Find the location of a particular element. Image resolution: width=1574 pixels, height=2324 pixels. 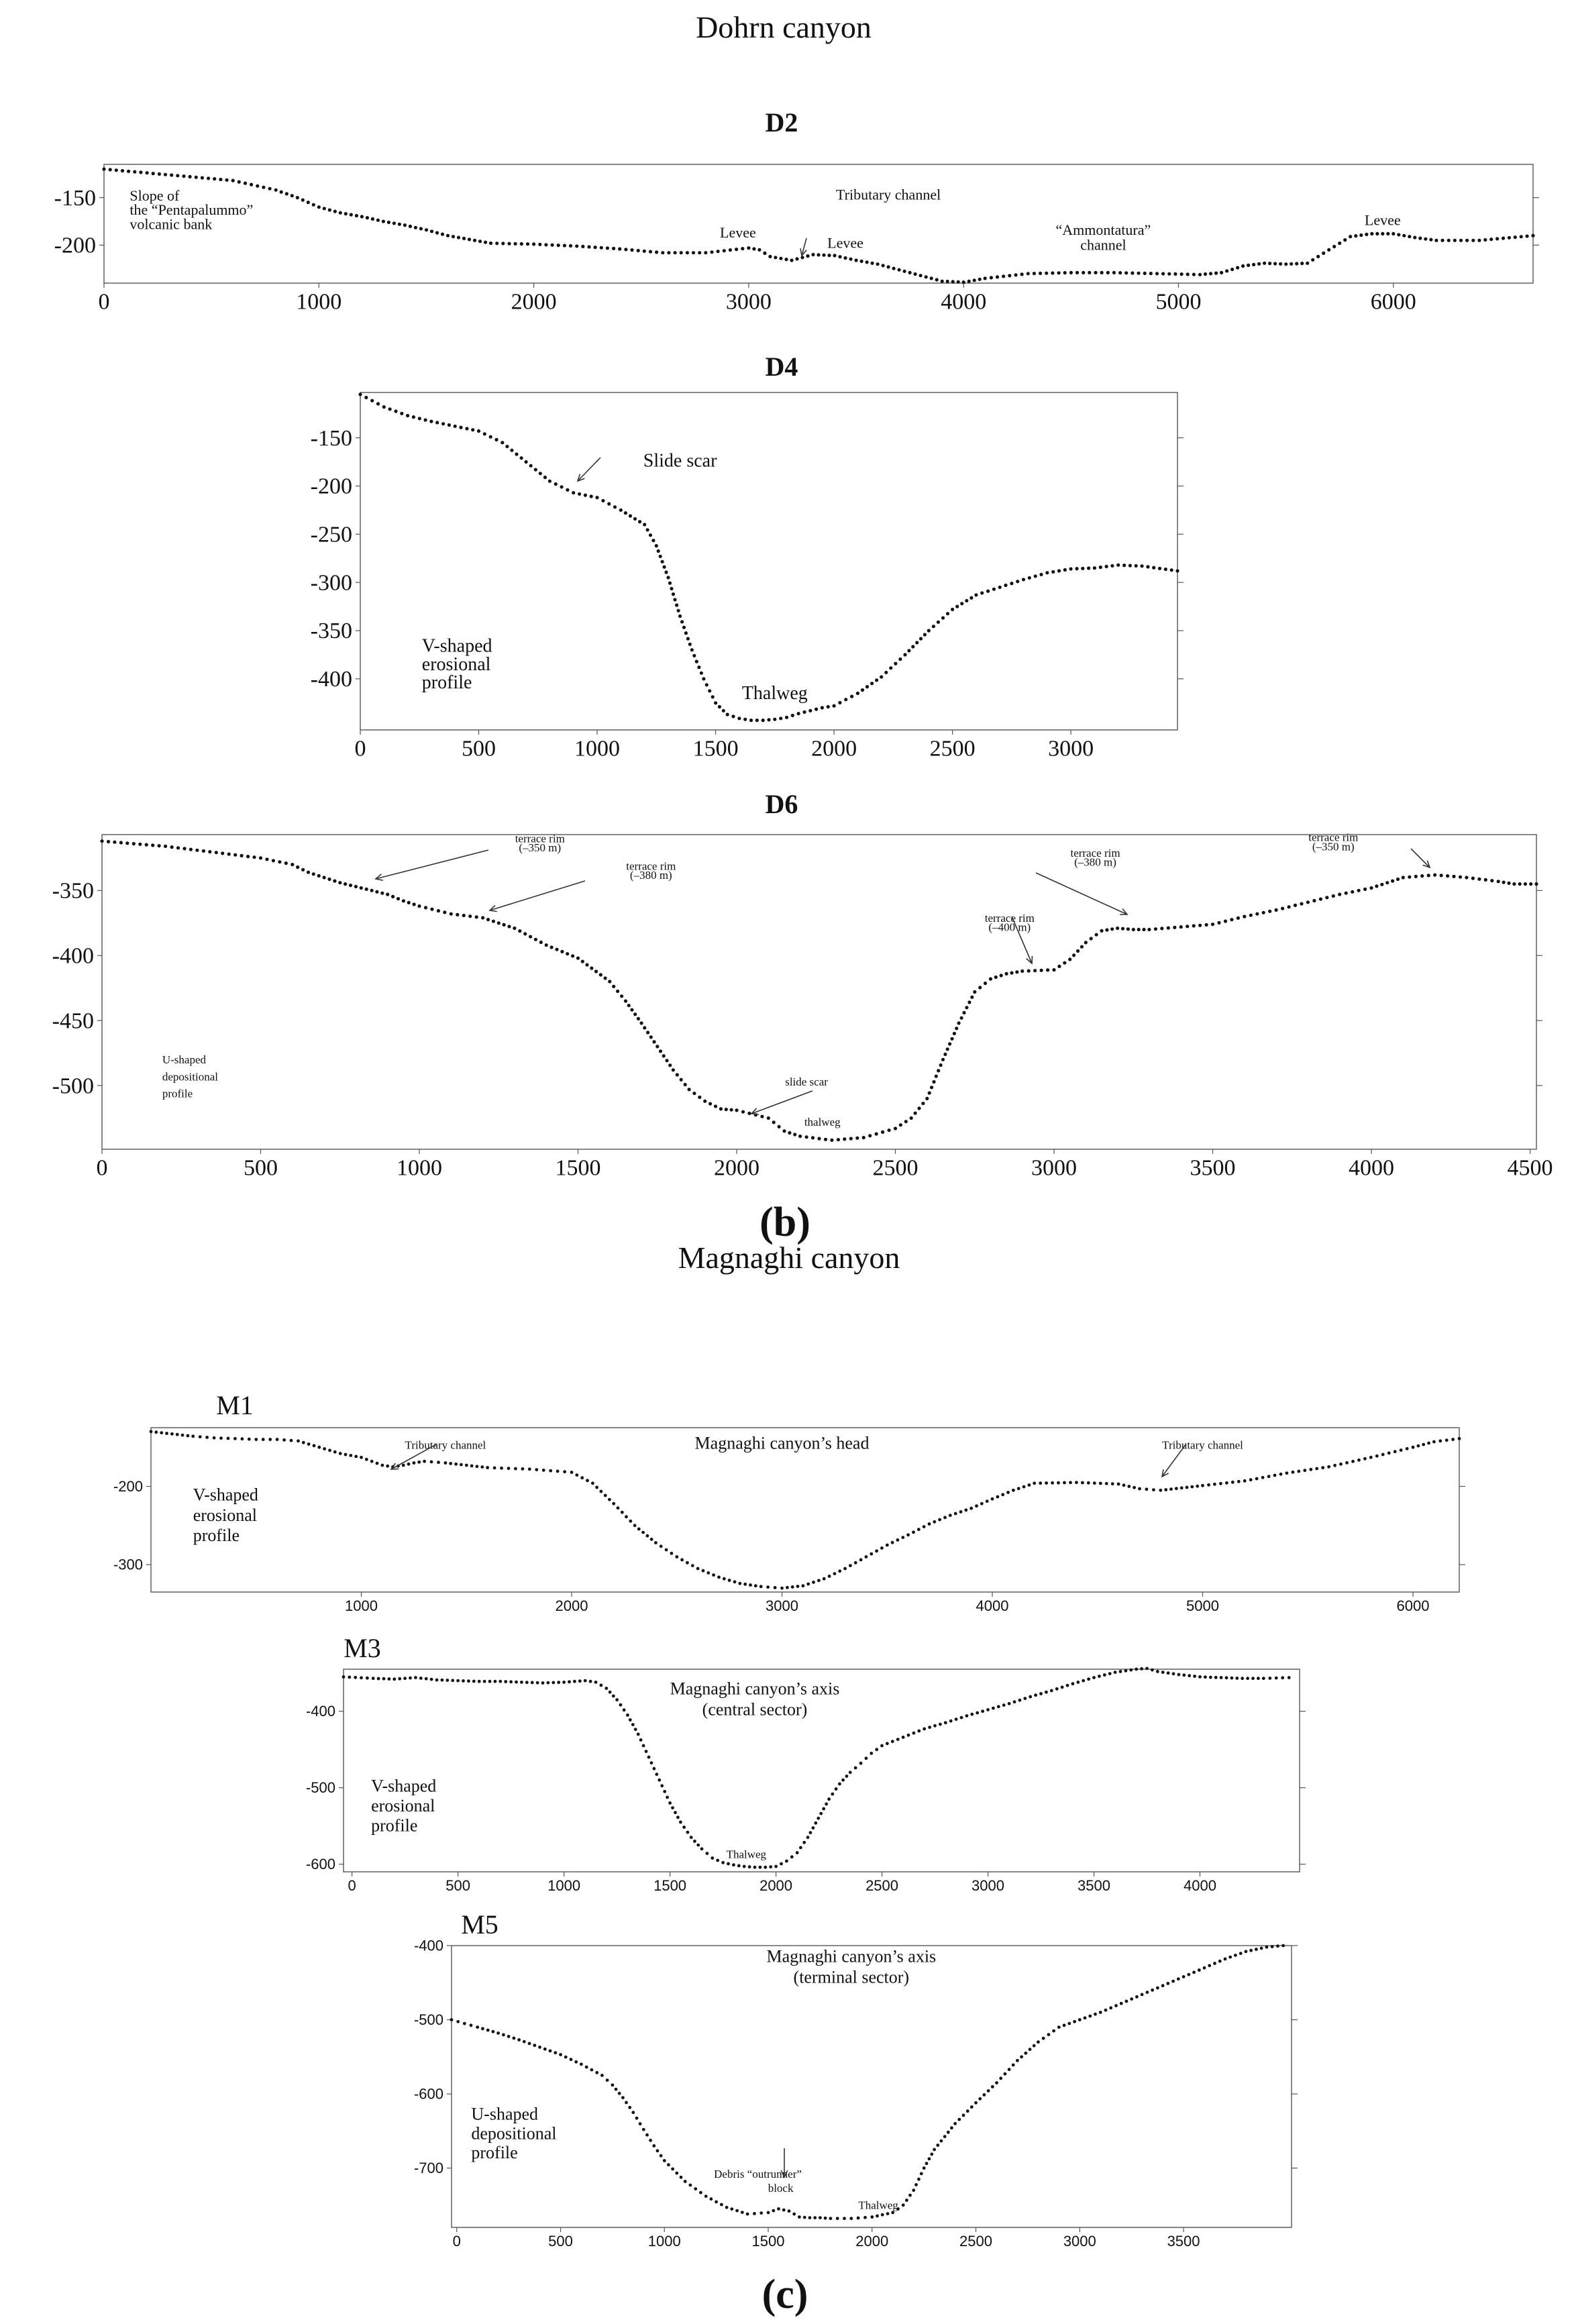

m5-x-tick-label: 1500 is located at coordinates (768, 2241).